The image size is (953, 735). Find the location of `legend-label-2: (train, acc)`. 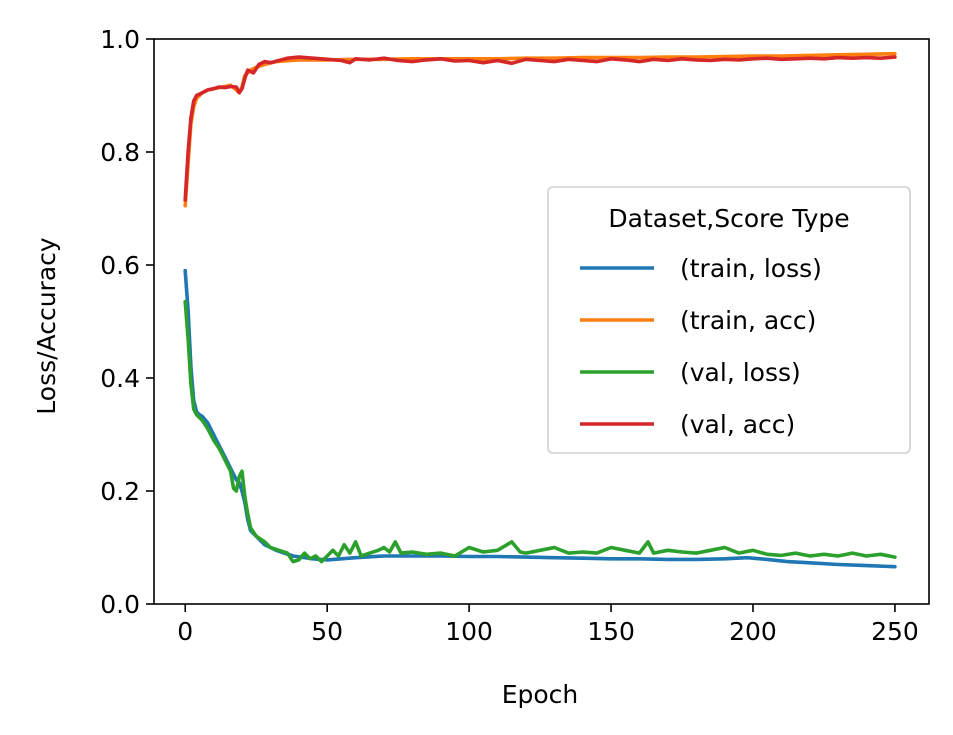

legend-label-2: (train, acc) is located at coordinates (748, 320).